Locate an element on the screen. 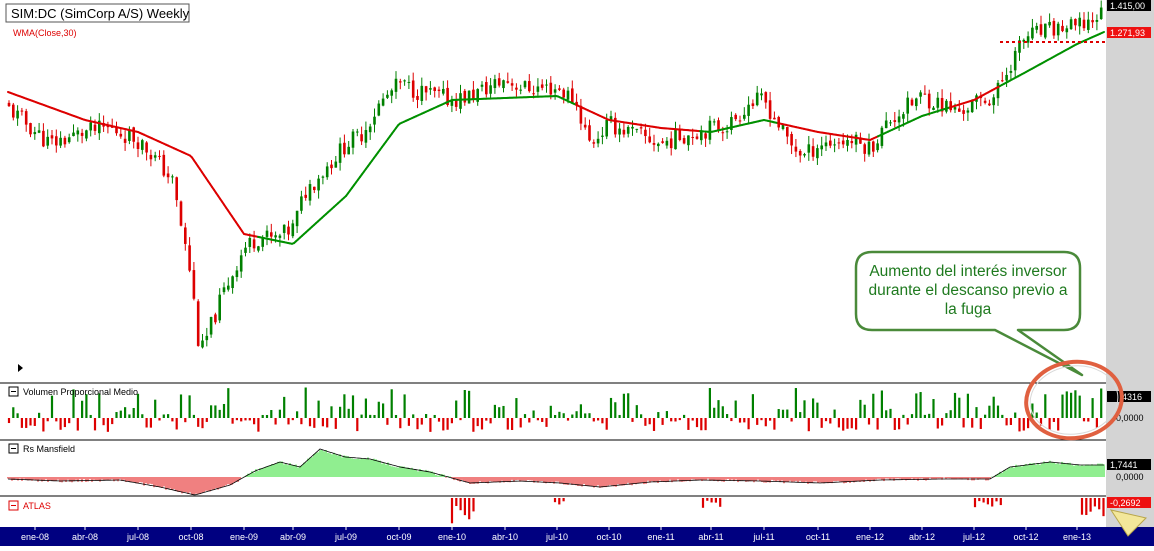 The height and width of the screenshot is (551, 1154). chart-title: SIM:DC (SimCorp A/S) Weekly is located at coordinates (100, 13).